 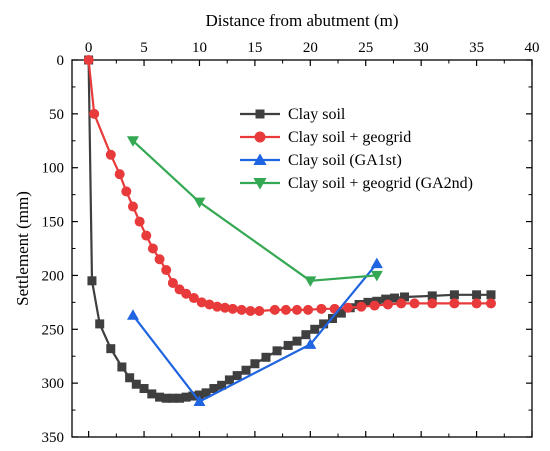 I want to click on legend-label: Clay soil, so click(x=317, y=114).